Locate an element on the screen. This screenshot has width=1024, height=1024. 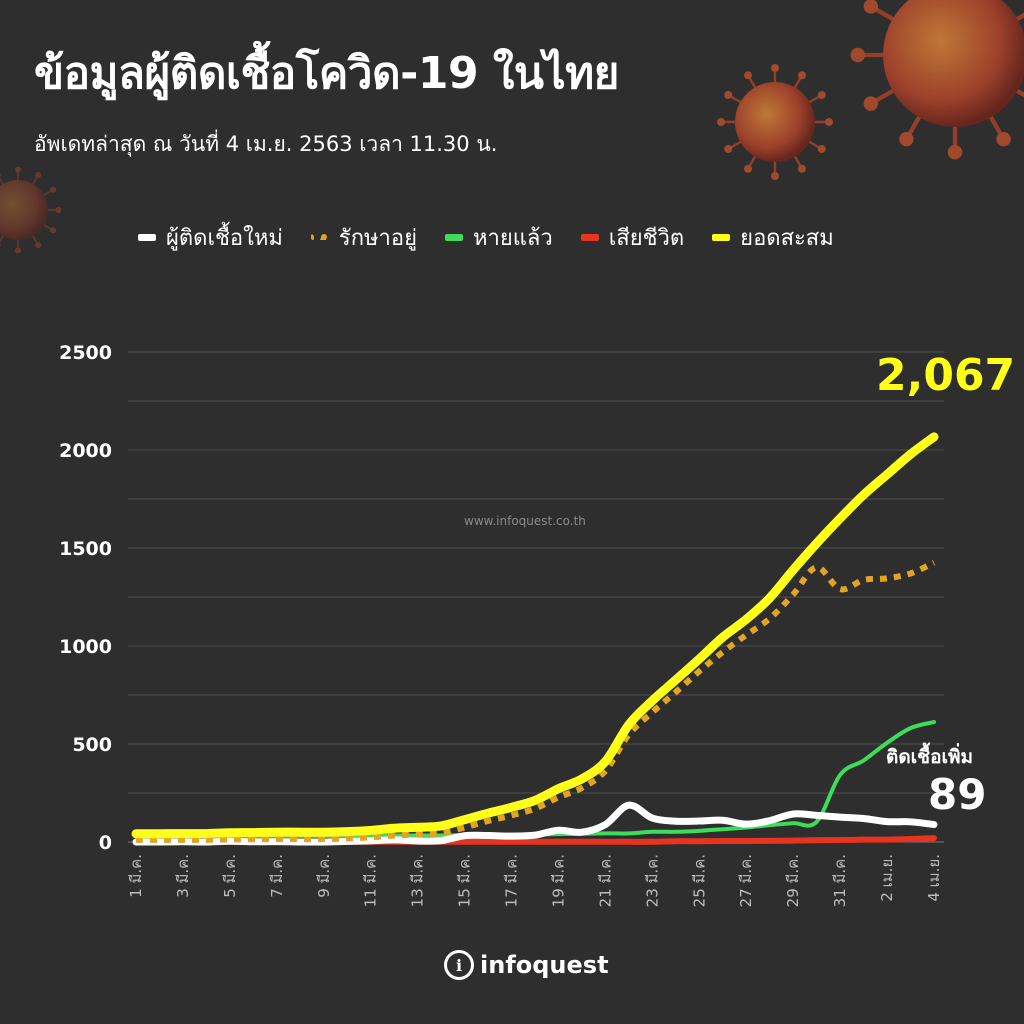
y-tick-label: 500 is located at coordinates (92, 745).